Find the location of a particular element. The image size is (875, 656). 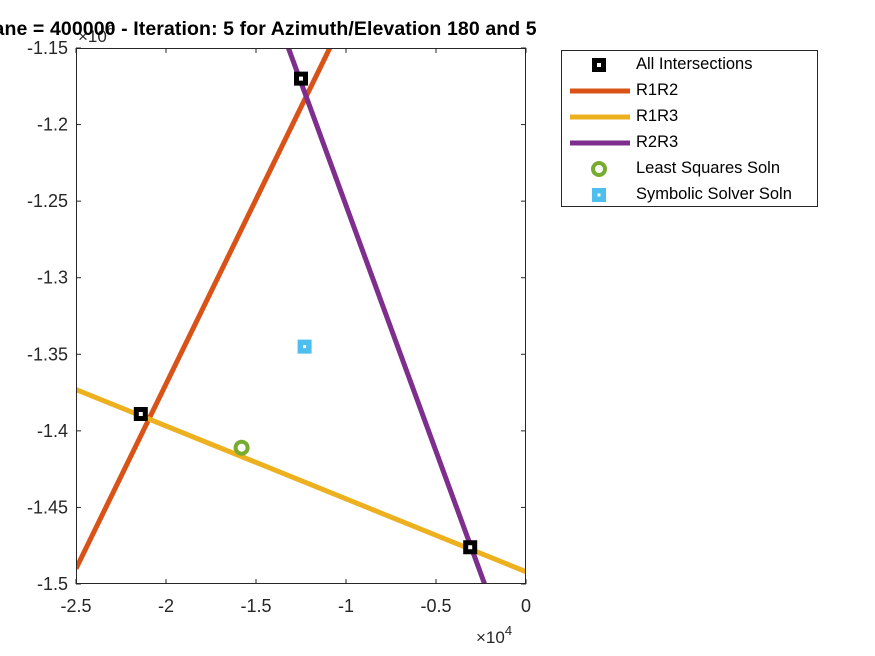

y-tick-label: -1.2 is located at coordinates (52, 125).